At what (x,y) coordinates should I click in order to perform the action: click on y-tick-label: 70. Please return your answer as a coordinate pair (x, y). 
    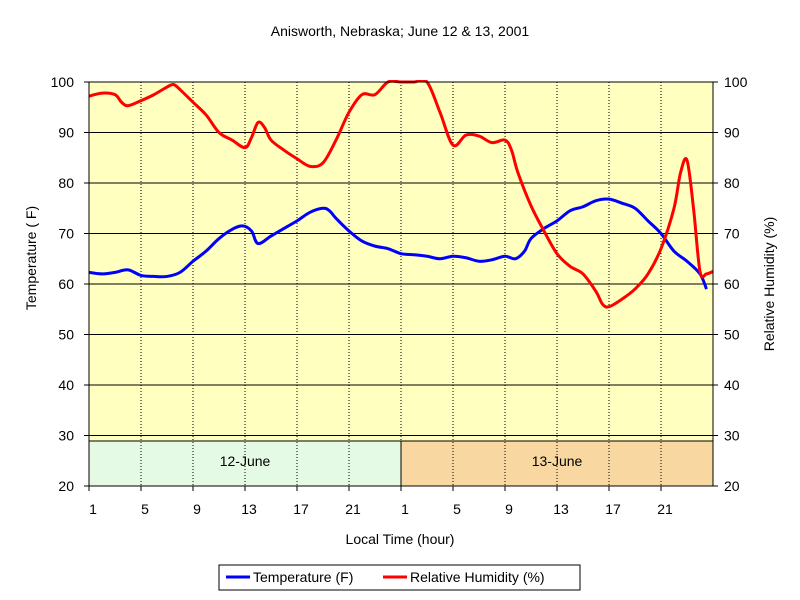
    Looking at the image, I should click on (66, 234).